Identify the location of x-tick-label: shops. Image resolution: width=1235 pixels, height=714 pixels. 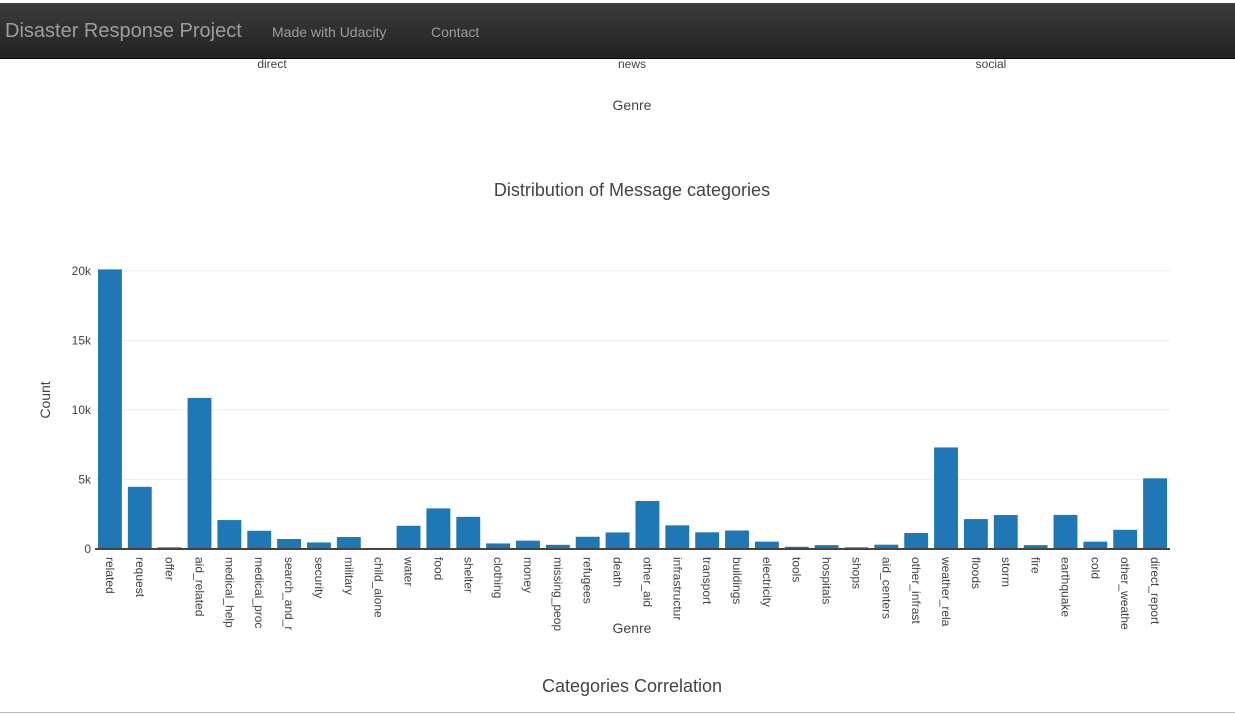
(856, 573).